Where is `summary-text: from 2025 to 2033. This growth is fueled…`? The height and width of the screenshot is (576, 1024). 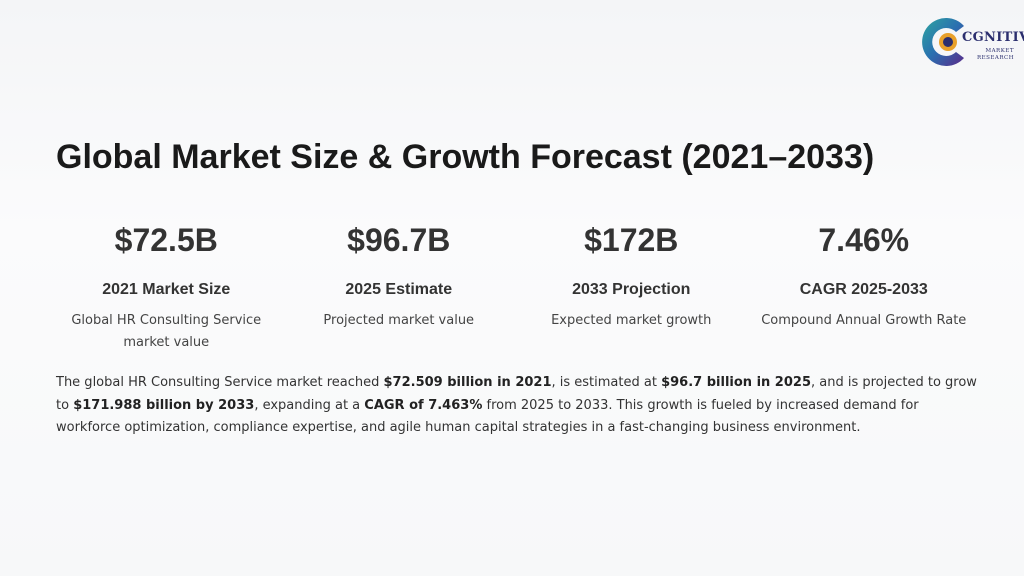
summary-text: from 2025 to 2033. This growth is fueled… is located at coordinates (487, 416).